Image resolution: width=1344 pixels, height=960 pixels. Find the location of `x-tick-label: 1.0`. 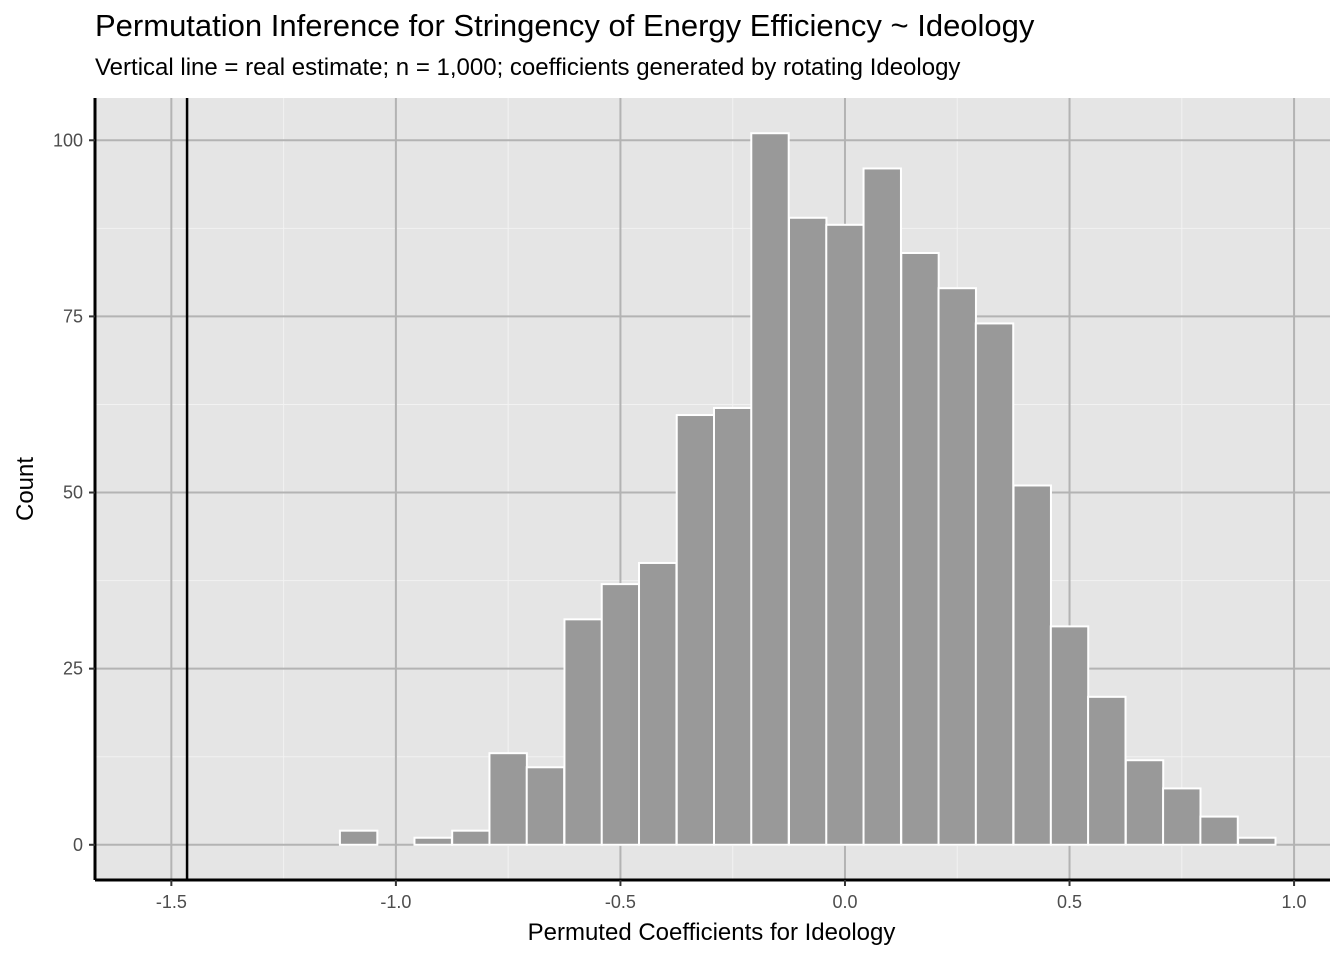

x-tick-label: 1.0 is located at coordinates (1294, 902).